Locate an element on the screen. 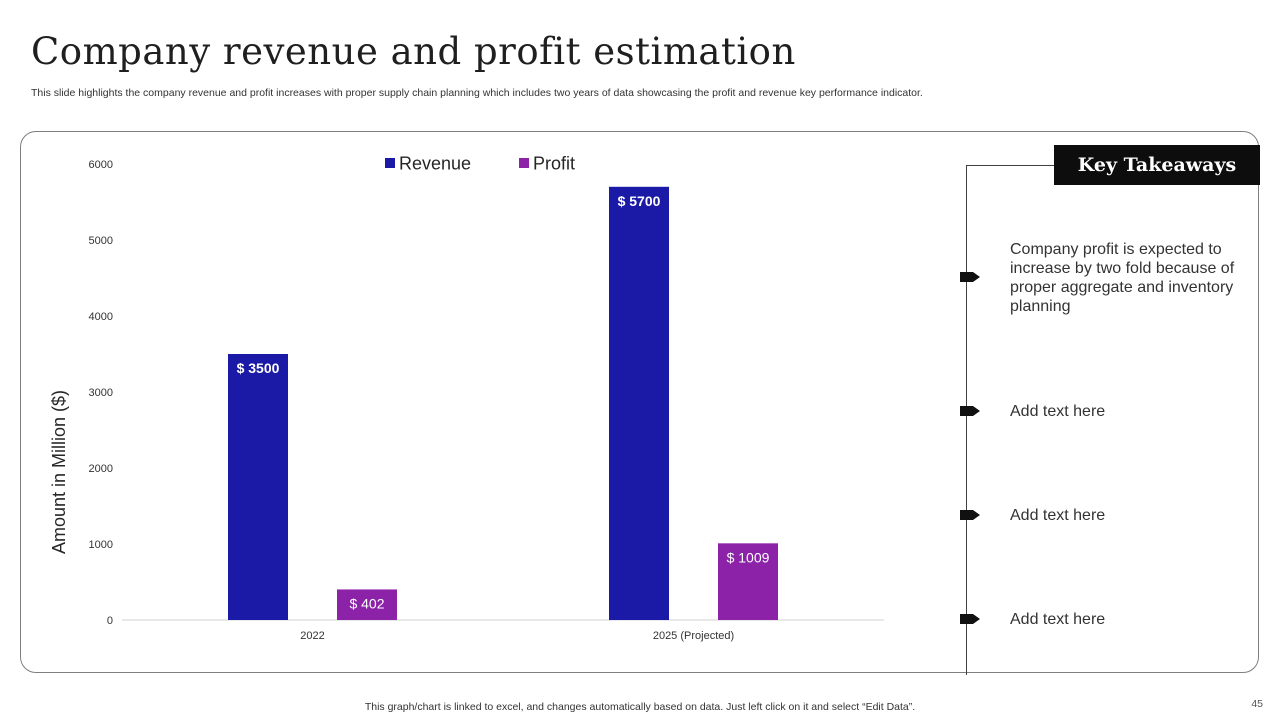  x-tick-label: 2025 (Projected) is located at coordinates (693, 636).